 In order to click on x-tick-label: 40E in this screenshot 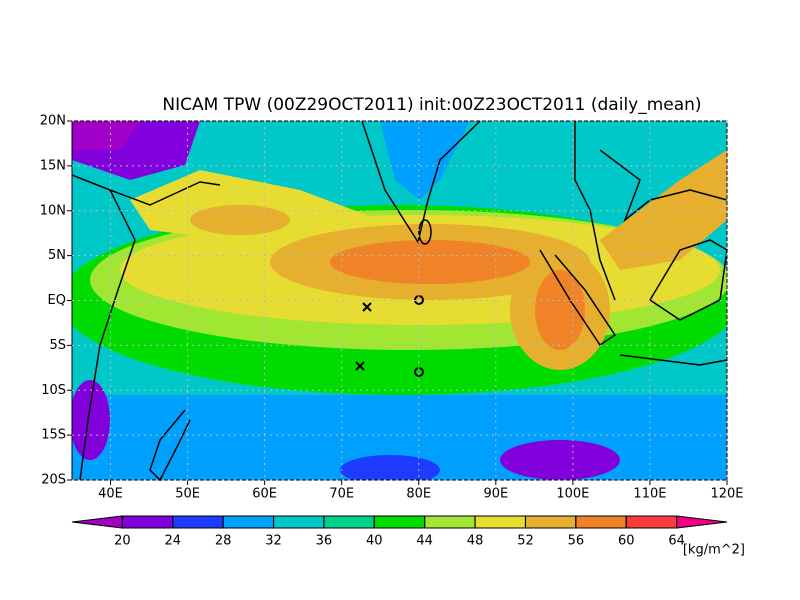, I will do `click(110, 494)`.